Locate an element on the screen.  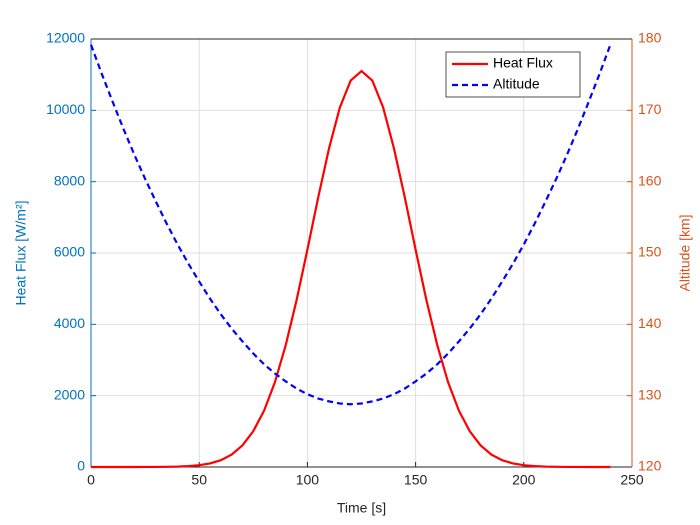
y2-tick-label: 160 is located at coordinates (650, 180).